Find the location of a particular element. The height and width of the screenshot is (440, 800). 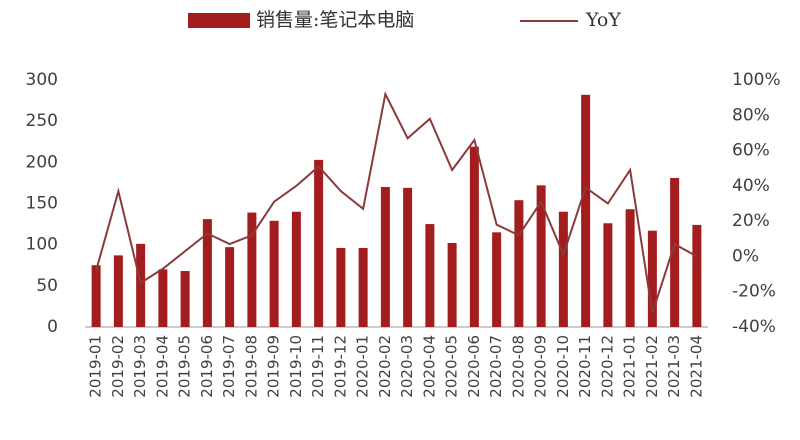

x-tick-label: 2021-01 is located at coordinates (630, 366).